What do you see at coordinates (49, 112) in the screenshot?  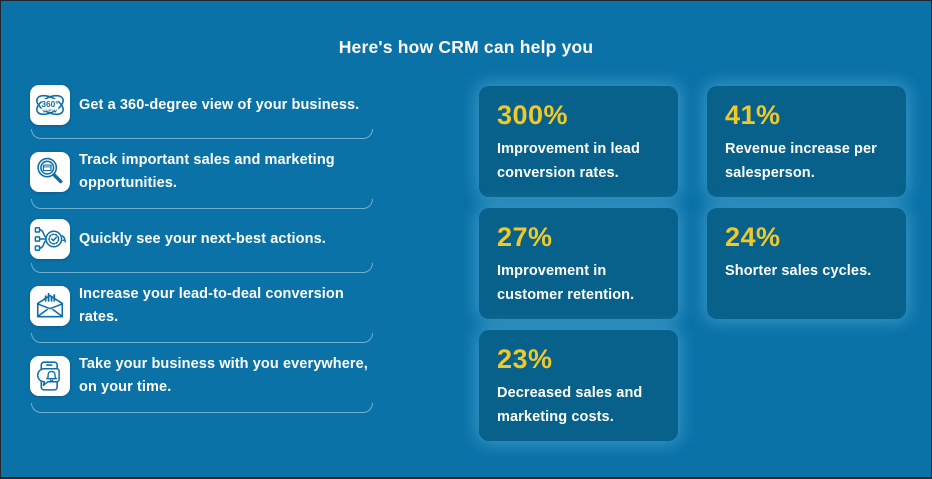 I see `icon-view-text: VIEW` at bounding box center [49, 112].